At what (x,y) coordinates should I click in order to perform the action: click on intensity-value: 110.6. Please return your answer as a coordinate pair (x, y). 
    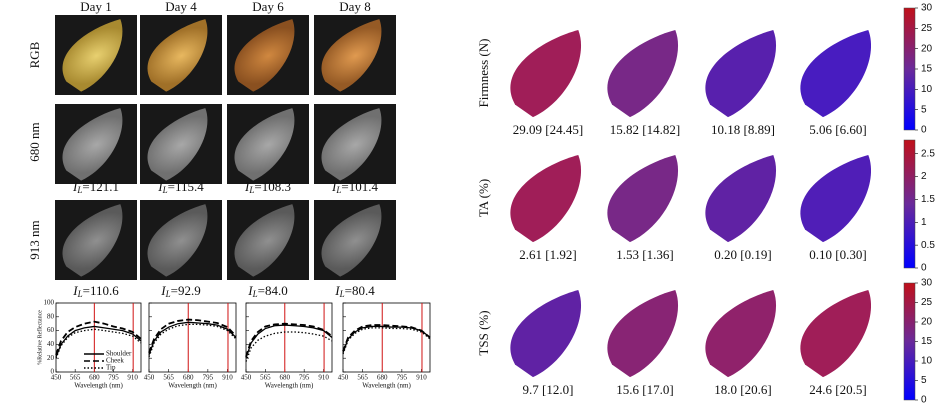
    Looking at the image, I should click on (104, 290).